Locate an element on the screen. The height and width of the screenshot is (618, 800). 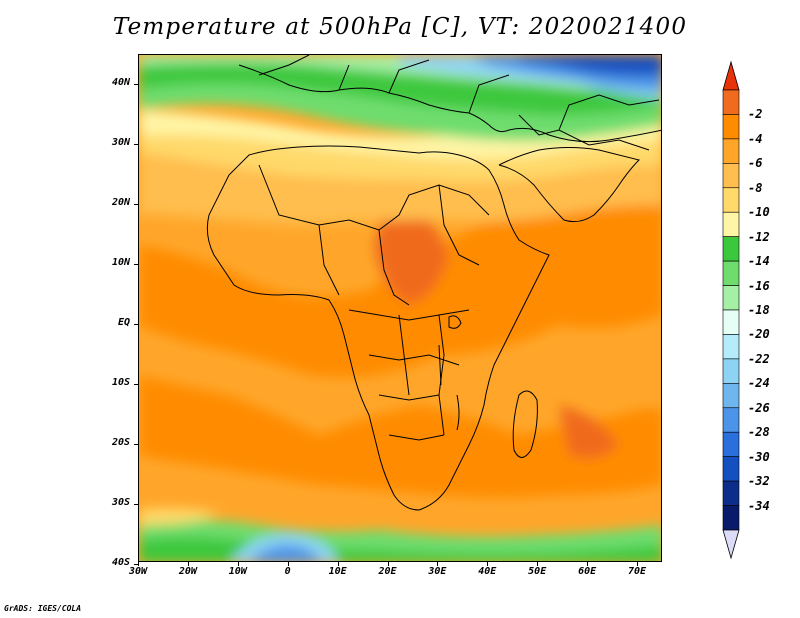
lake-tanganyika is located at coordinates (440, 365).